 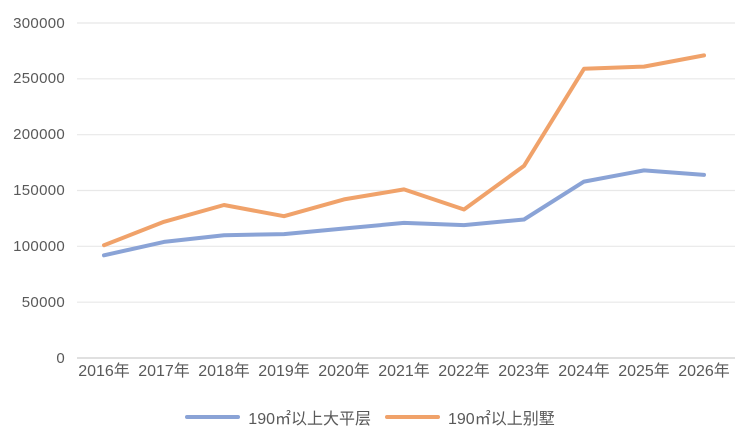 I want to click on x-tick-label: 2023年, so click(x=524, y=371).